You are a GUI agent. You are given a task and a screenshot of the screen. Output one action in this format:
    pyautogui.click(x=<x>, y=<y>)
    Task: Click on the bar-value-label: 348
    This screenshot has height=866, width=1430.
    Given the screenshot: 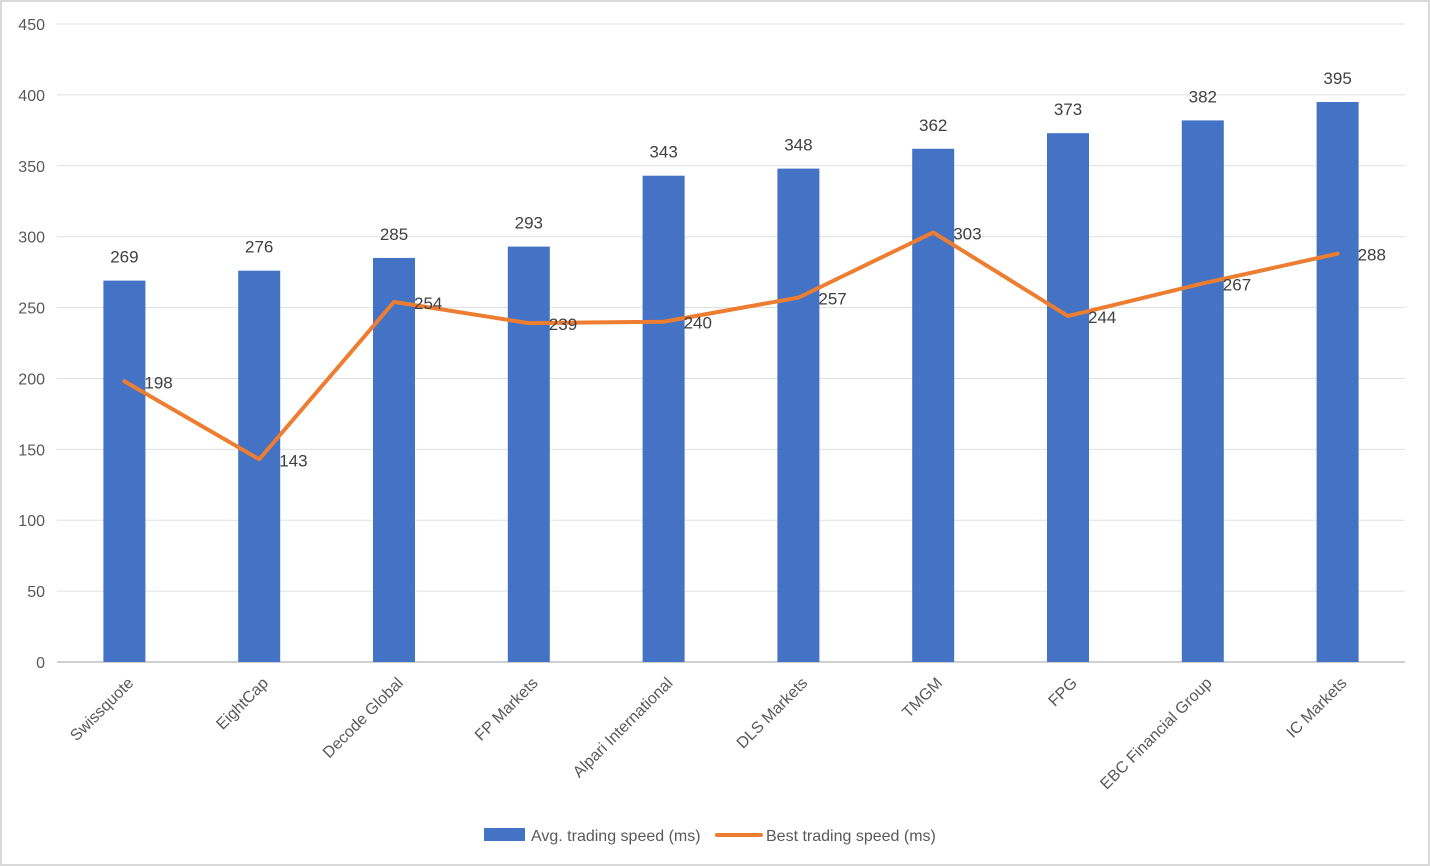 What is the action you would take?
    pyautogui.click(x=798, y=145)
    